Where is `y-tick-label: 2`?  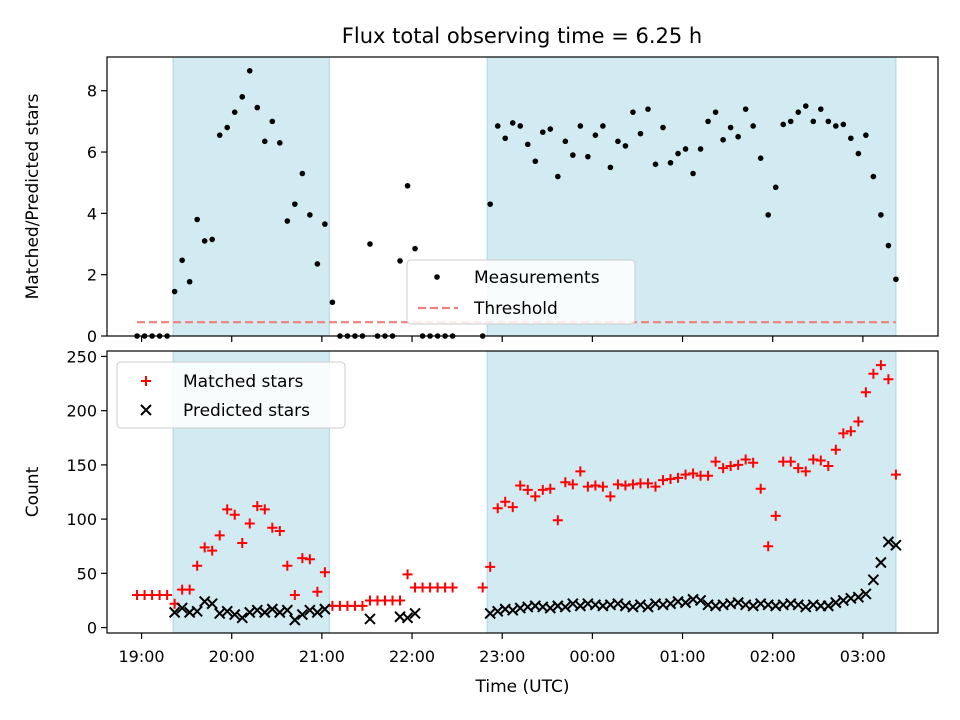 y-tick-label: 2 is located at coordinates (92, 275).